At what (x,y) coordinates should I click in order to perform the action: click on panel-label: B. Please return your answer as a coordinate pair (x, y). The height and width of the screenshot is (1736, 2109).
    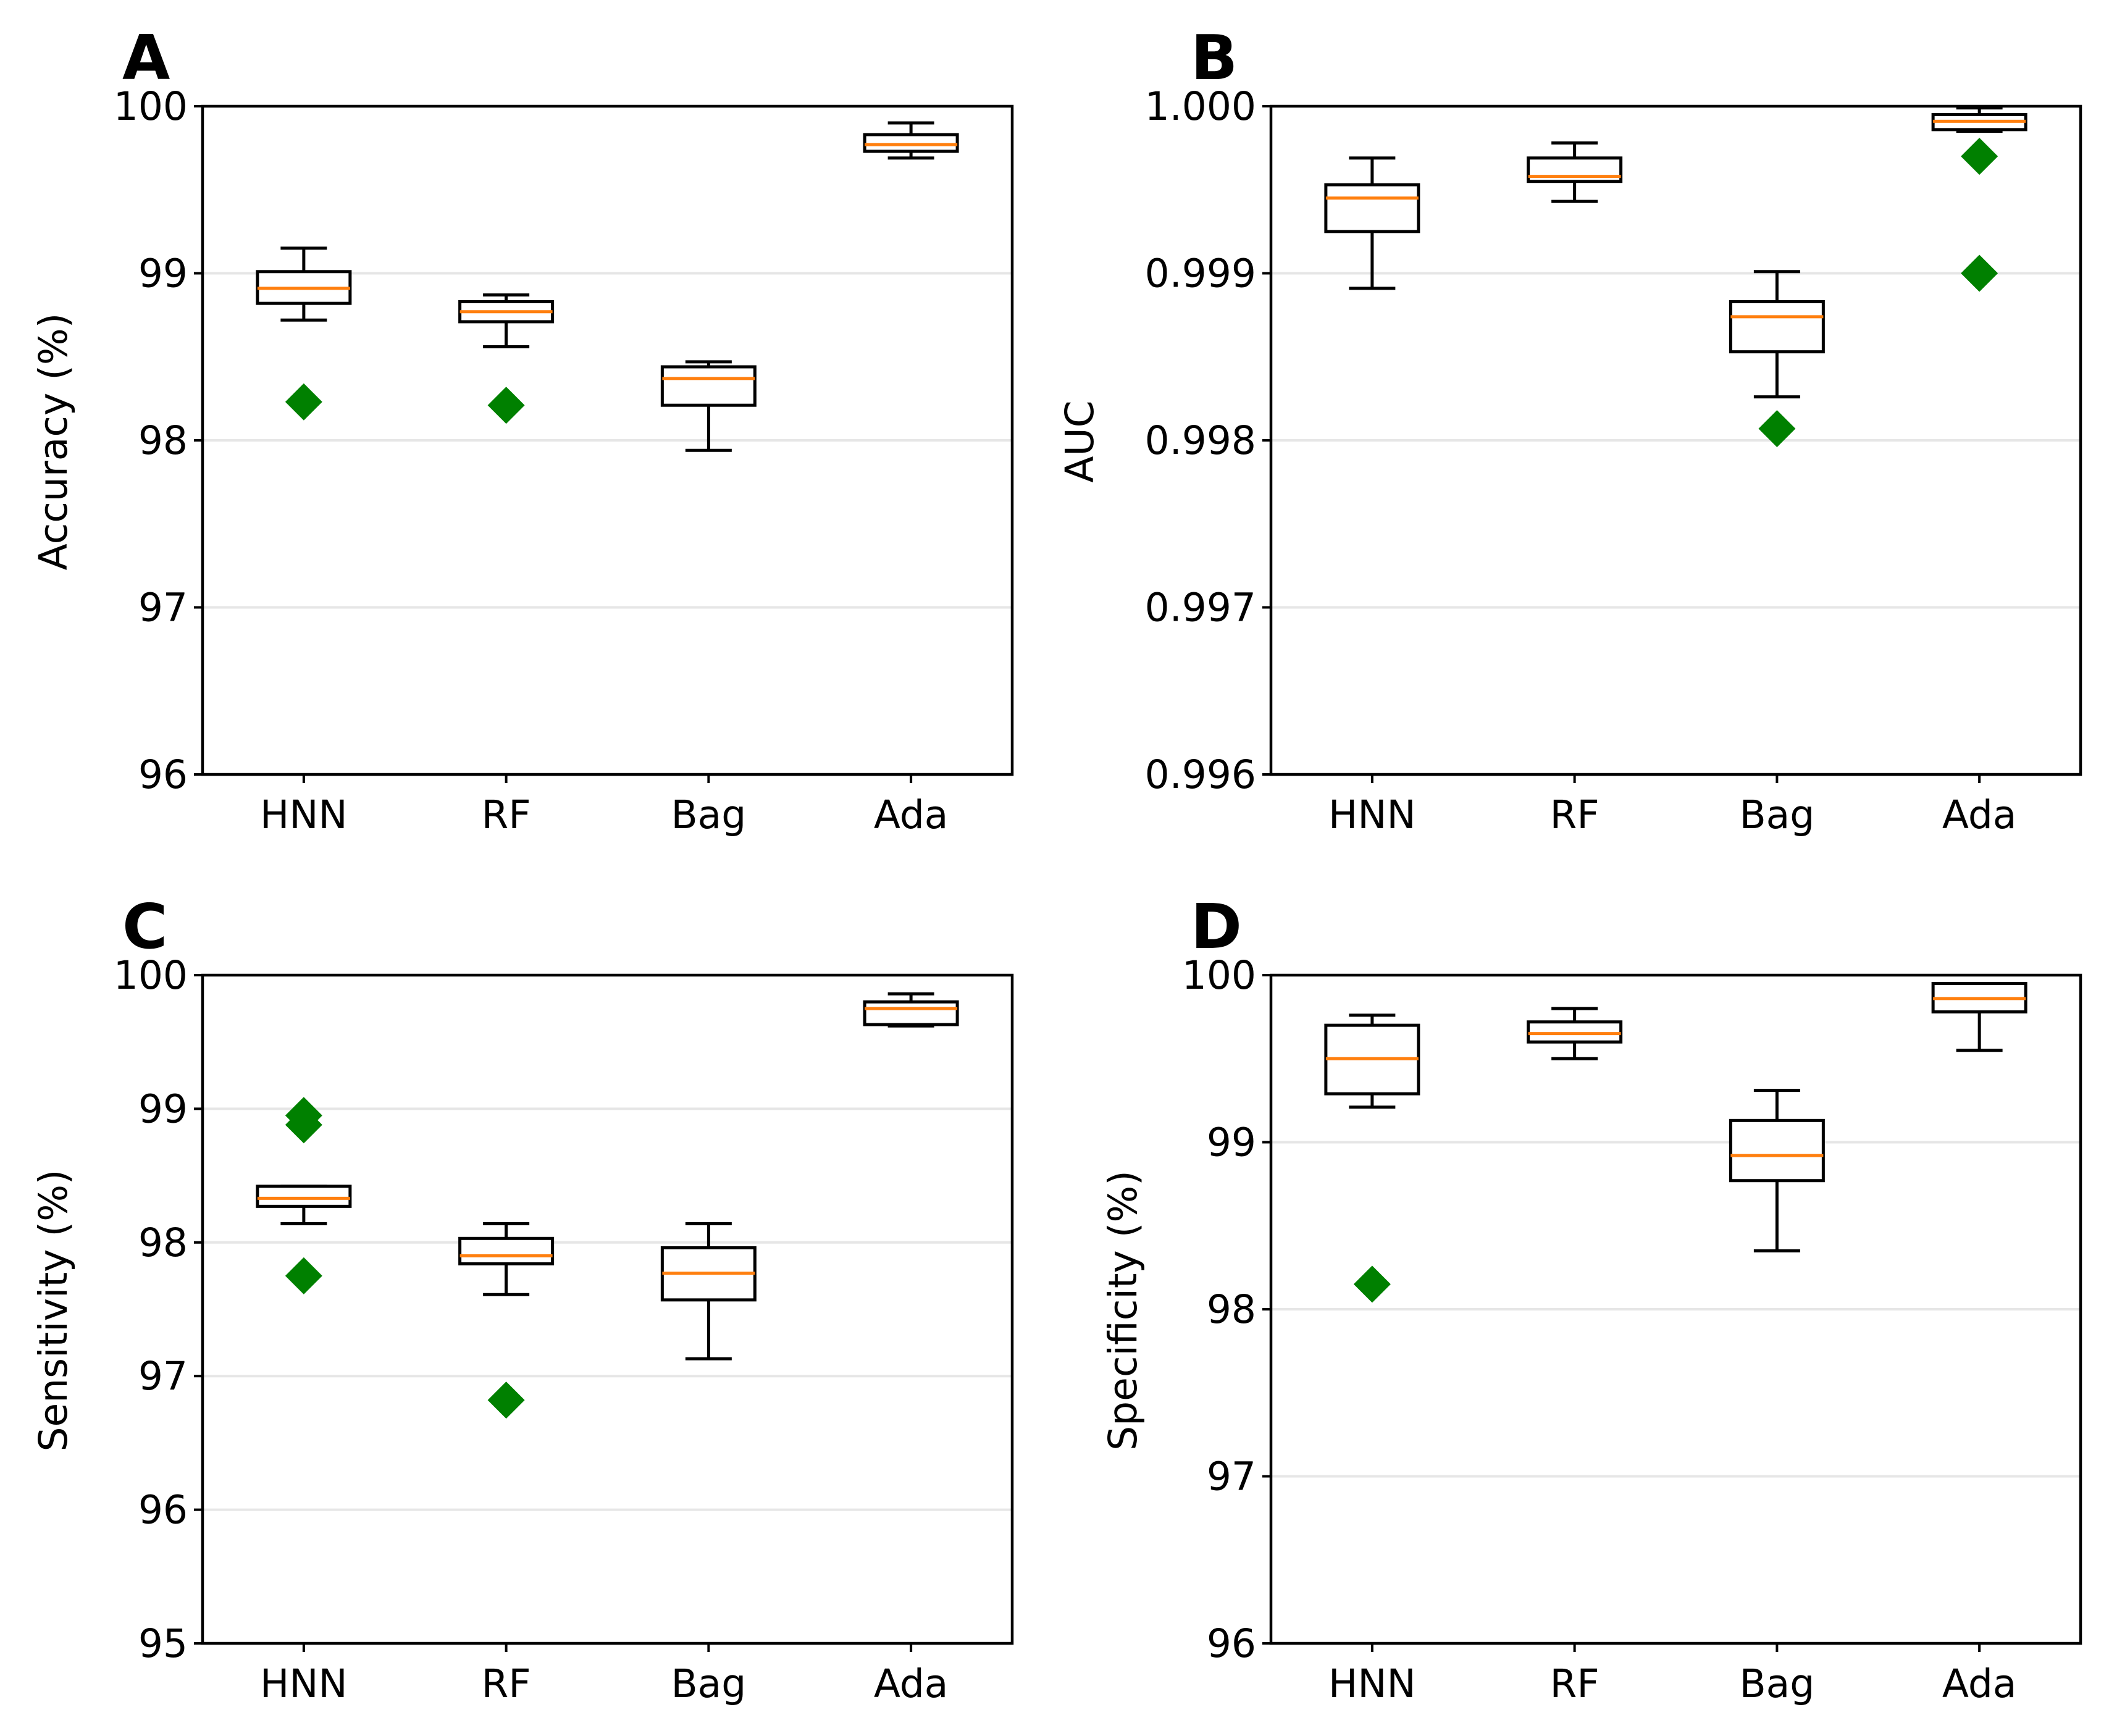
    Looking at the image, I should click on (1214, 58).